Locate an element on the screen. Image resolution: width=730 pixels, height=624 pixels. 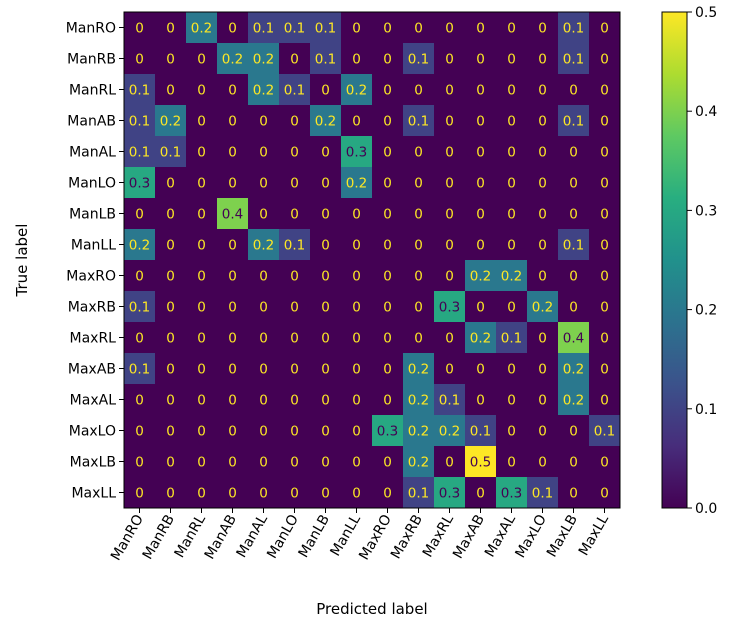
y-axis-label: True label is located at coordinates (22, 261).